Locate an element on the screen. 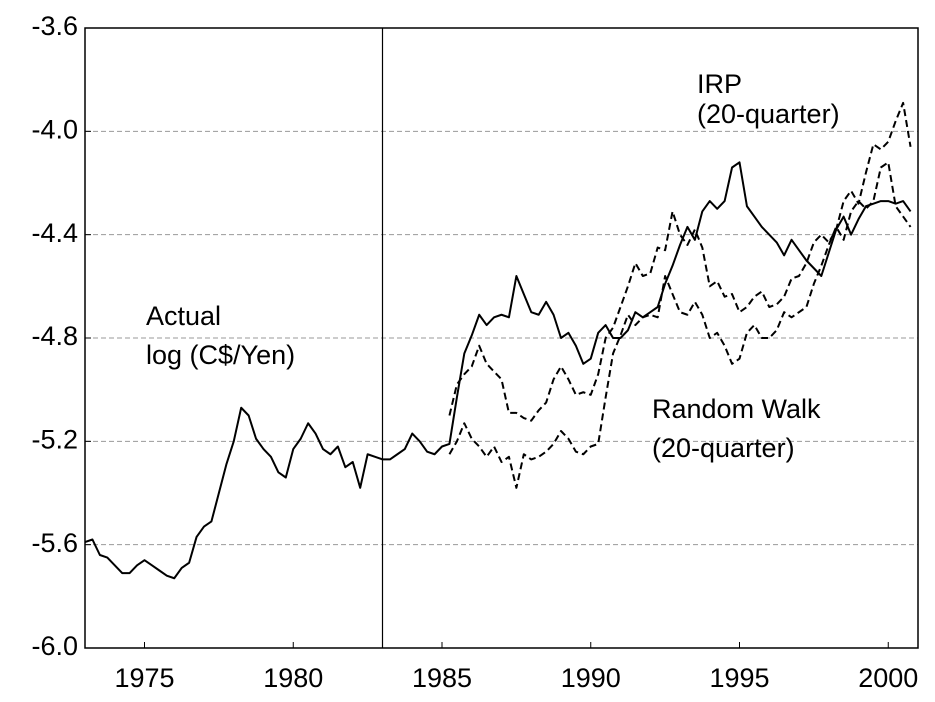 The width and height of the screenshot is (935, 702). x-tick-label: 1980 is located at coordinates (293, 678).